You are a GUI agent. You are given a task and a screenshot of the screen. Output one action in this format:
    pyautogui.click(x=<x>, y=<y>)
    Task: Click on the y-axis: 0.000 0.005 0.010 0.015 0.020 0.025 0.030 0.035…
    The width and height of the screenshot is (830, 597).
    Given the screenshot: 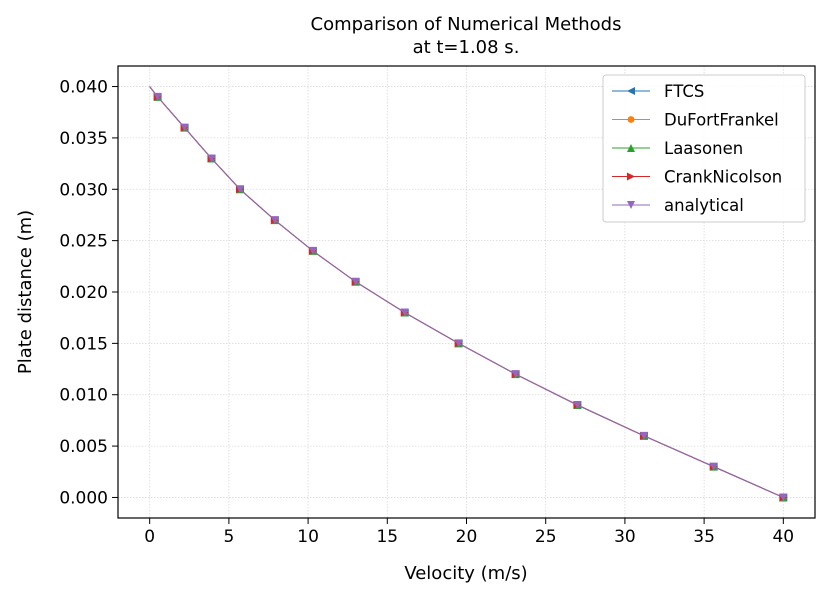 What is the action you would take?
    pyautogui.click(x=88, y=293)
    